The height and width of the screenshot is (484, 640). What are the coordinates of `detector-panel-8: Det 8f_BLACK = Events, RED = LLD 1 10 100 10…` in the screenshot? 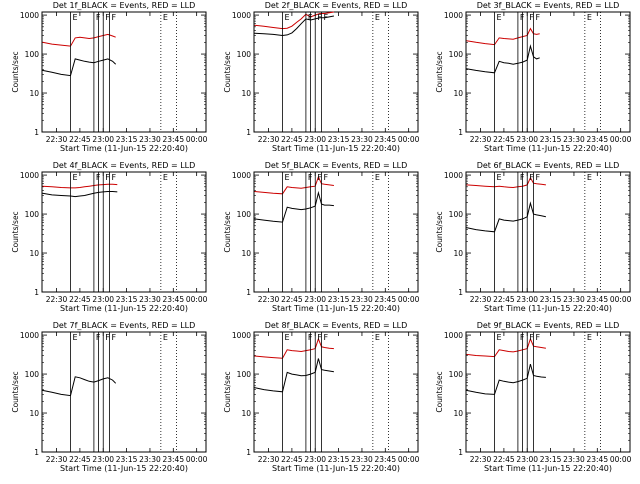 It's located at (321, 397).